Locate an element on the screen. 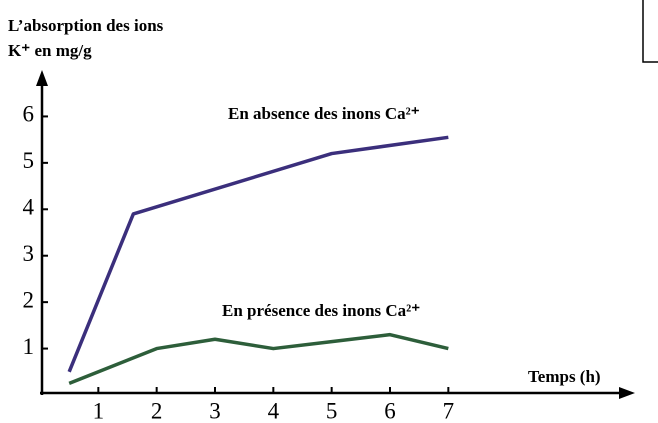 Image resolution: width=658 pixels, height=423 pixels. x-tick-label: 3 is located at coordinates (215, 410).